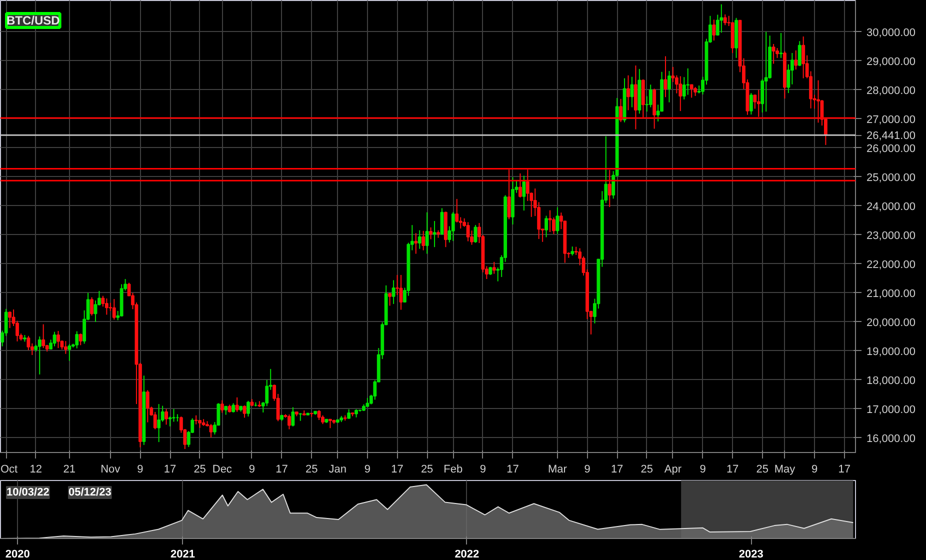  I want to click on y-tick-label: 18,000.00, so click(891, 380).